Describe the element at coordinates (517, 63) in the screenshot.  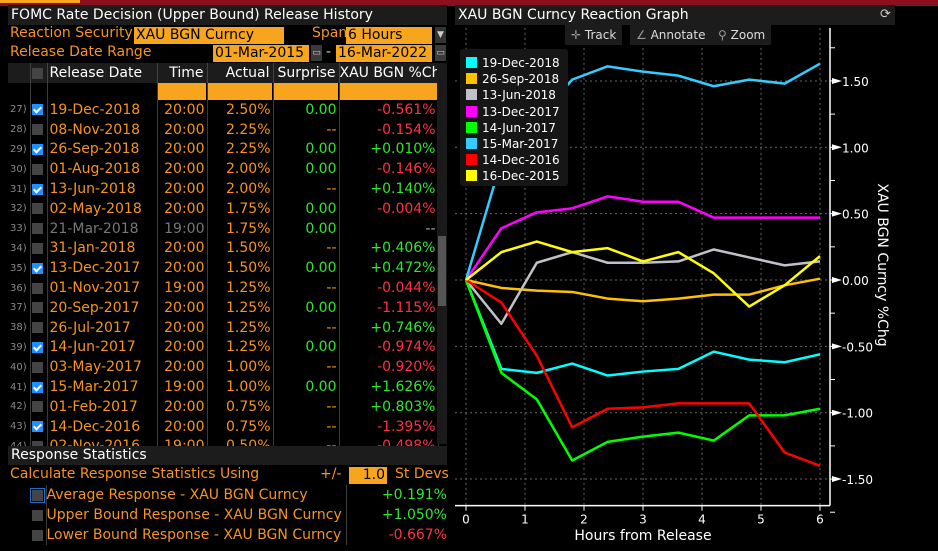
I see `legend-item: 19-Dec-2018` at that location.